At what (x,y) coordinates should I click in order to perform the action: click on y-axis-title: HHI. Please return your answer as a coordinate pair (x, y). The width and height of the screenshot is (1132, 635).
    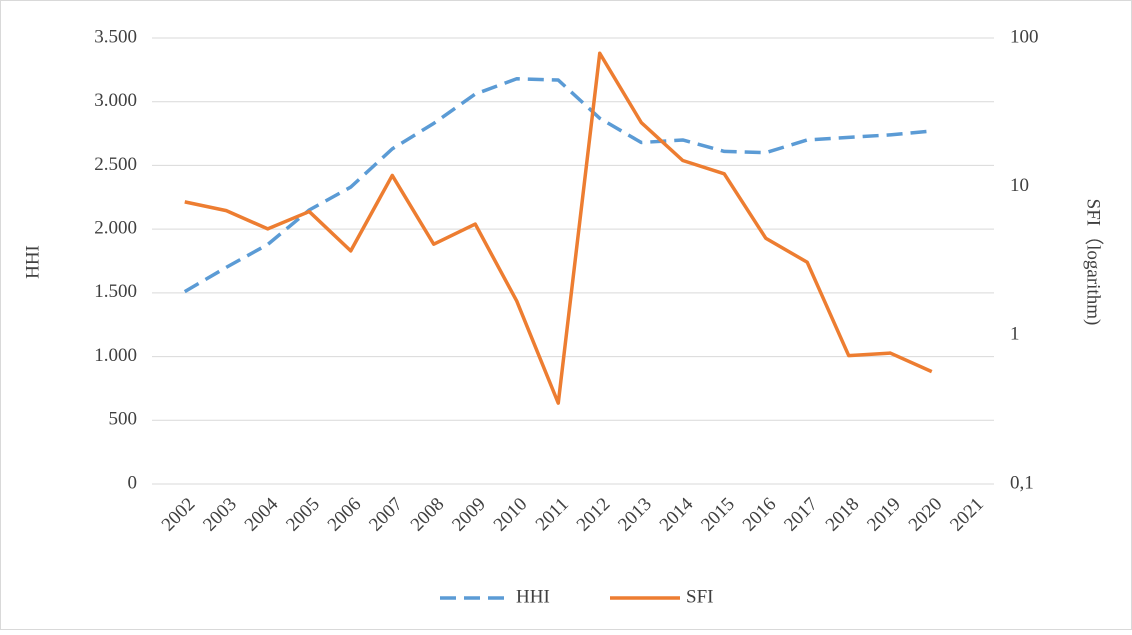
    Looking at the image, I should click on (32, 262).